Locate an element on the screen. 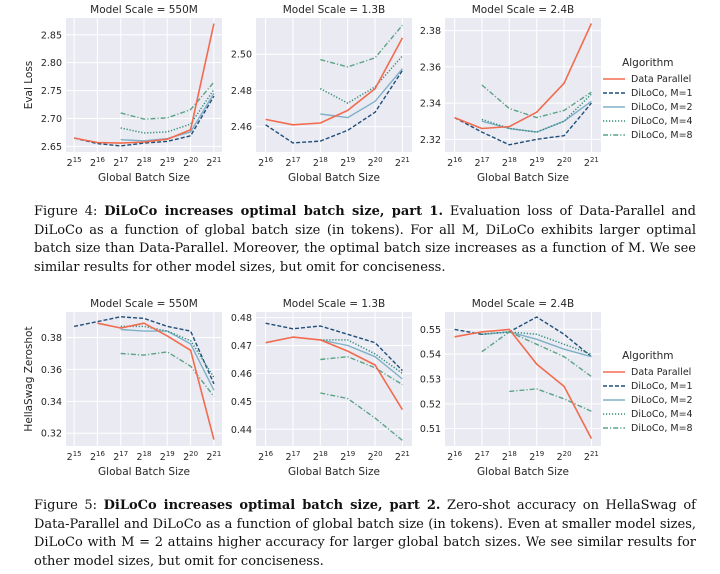  y-tick-label: 0.47 is located at coordinates (241, 346).